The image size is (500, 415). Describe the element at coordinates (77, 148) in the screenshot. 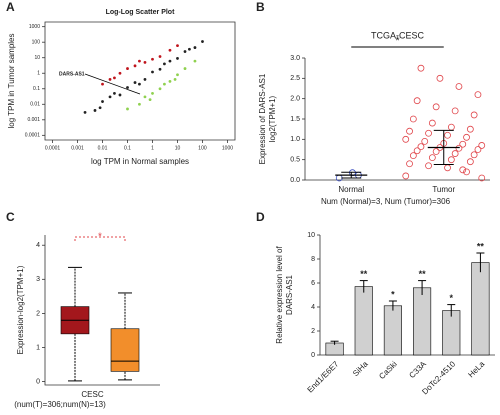

I see `x-tick-label: 0.001` at that location.